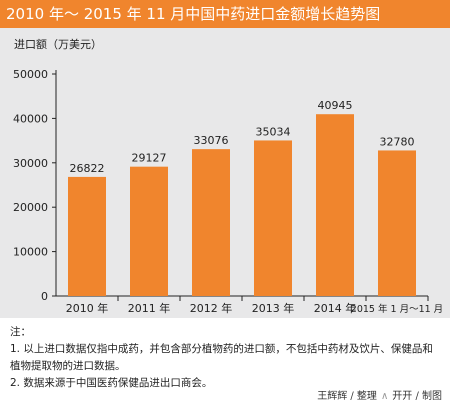 This screenshot has width=450, height=408. What do you see at coordinates (417, 396) in the screenshot?
I see `credit-designer: 开开 / 制图` at bounding box center [417, 396].